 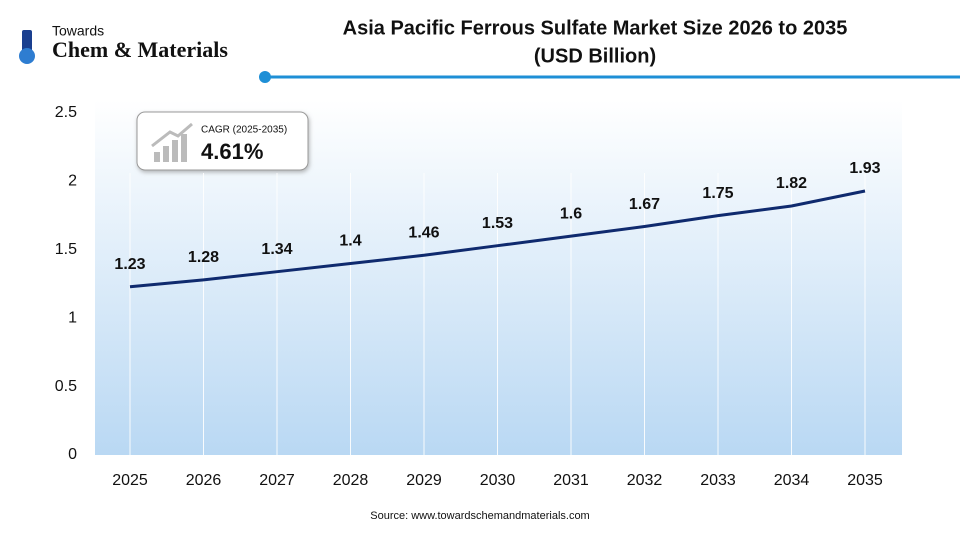 What do you see at coordinates (645, 480) in the screenshot?
I see `x-tick-label: 2032` at bounding box center [645, 480].